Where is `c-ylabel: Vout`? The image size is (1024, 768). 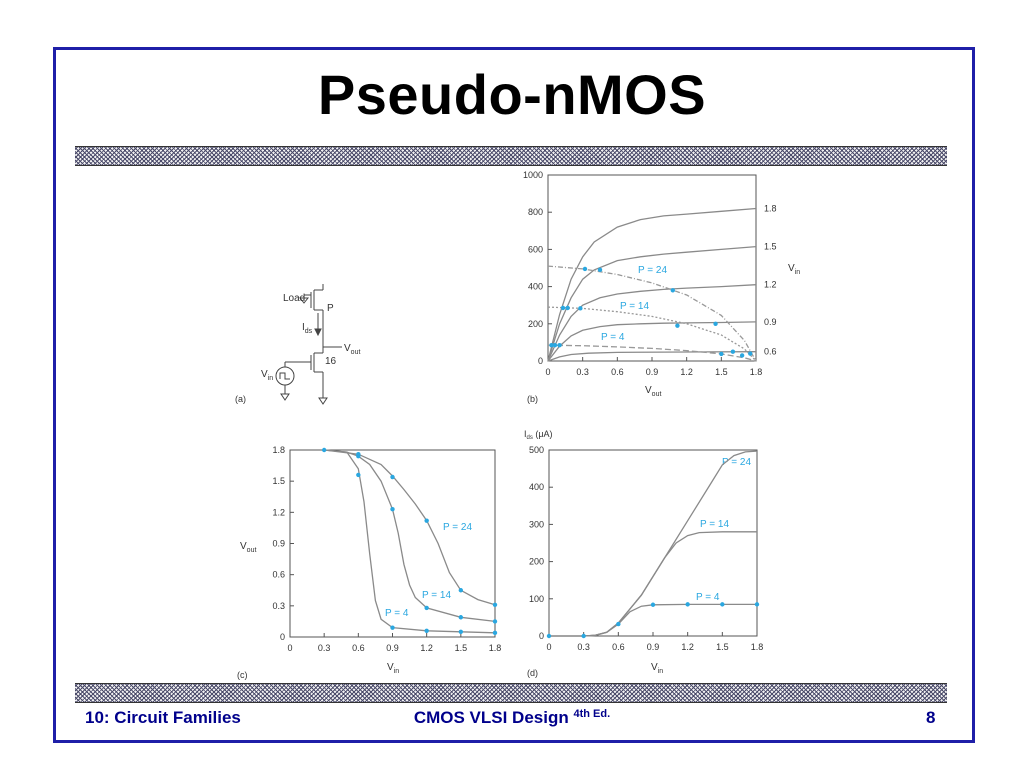
c-ylabel: Vout is located at coordinates (248, 547).